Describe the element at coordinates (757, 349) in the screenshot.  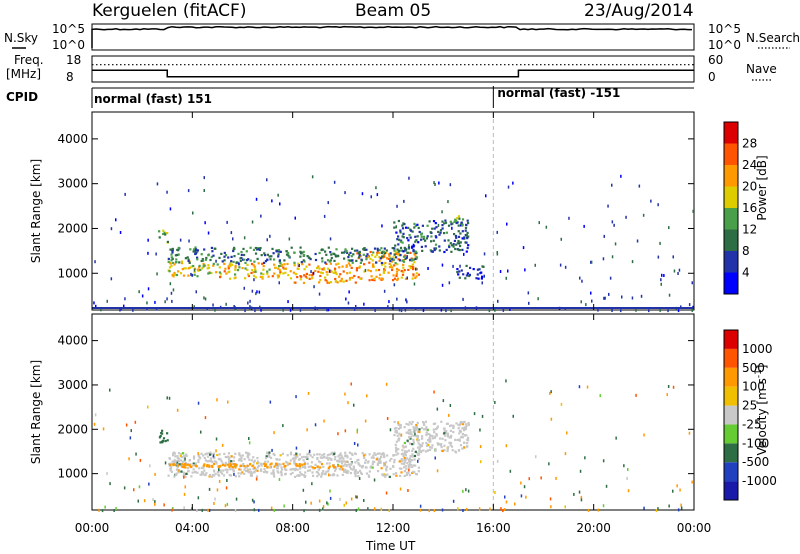
I see `colorbar-tick-label: 1000` at that location.